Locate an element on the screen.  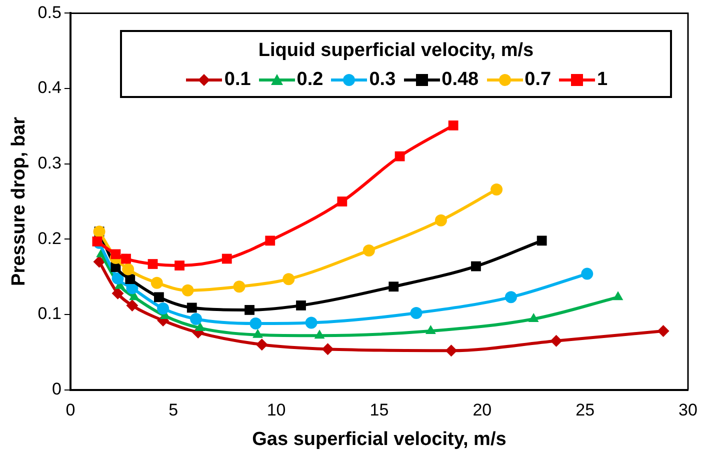
x-axis-title: Gas superficial velocity, m/s is located at coordinates (379, 439).